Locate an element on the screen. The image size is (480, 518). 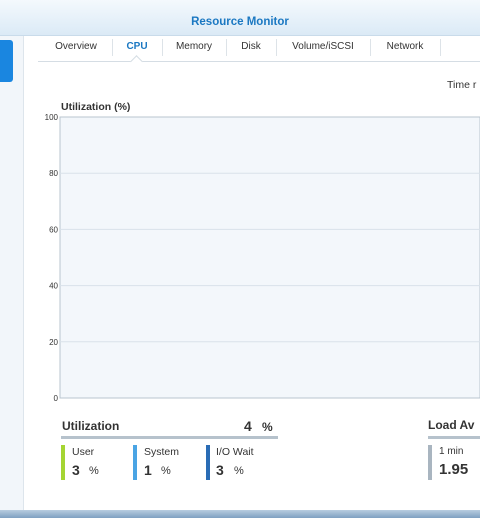
load-average-title: Load Av is located at coordinates (451, 425).